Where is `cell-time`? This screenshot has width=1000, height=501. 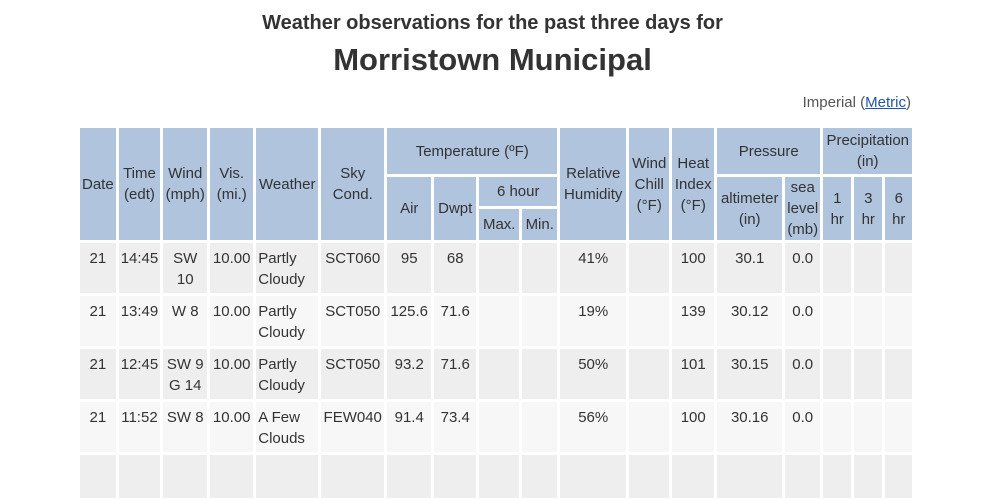
cell-time is located at coordinates (139, 476).